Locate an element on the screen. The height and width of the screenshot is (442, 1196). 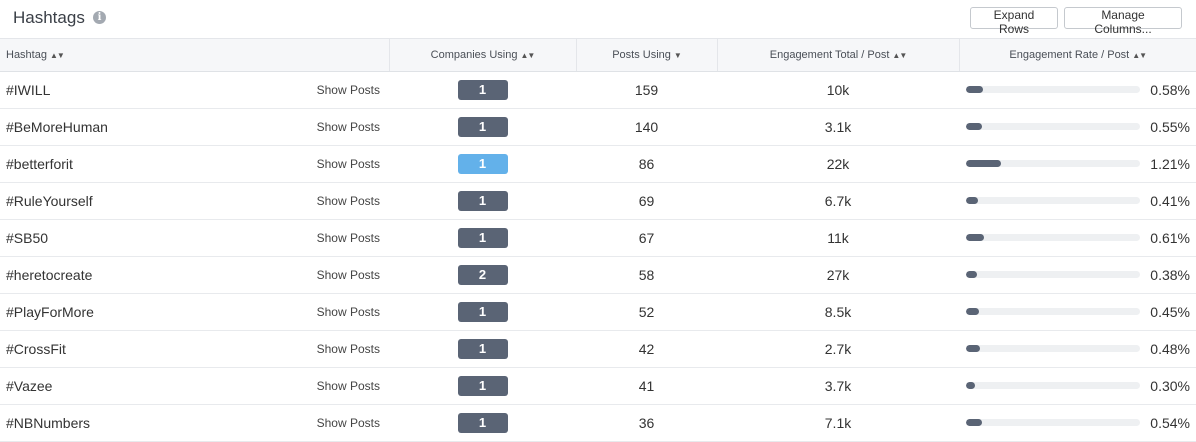
table-row: #BeMoreHuman Show Posts 1 140 3.1k 0.55% is located at coordinates (598, 127).